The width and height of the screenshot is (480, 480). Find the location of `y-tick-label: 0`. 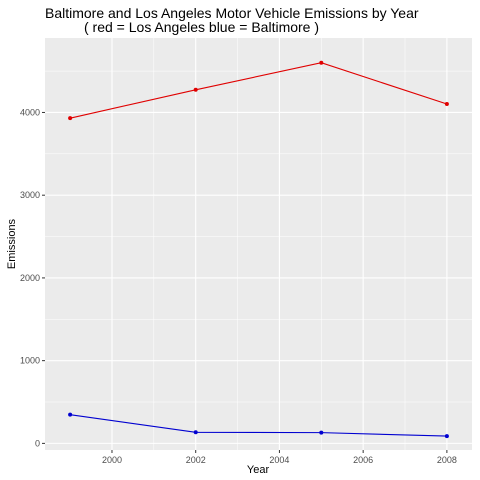

y-tick-label: 0 is located at coordinates (37, 443).